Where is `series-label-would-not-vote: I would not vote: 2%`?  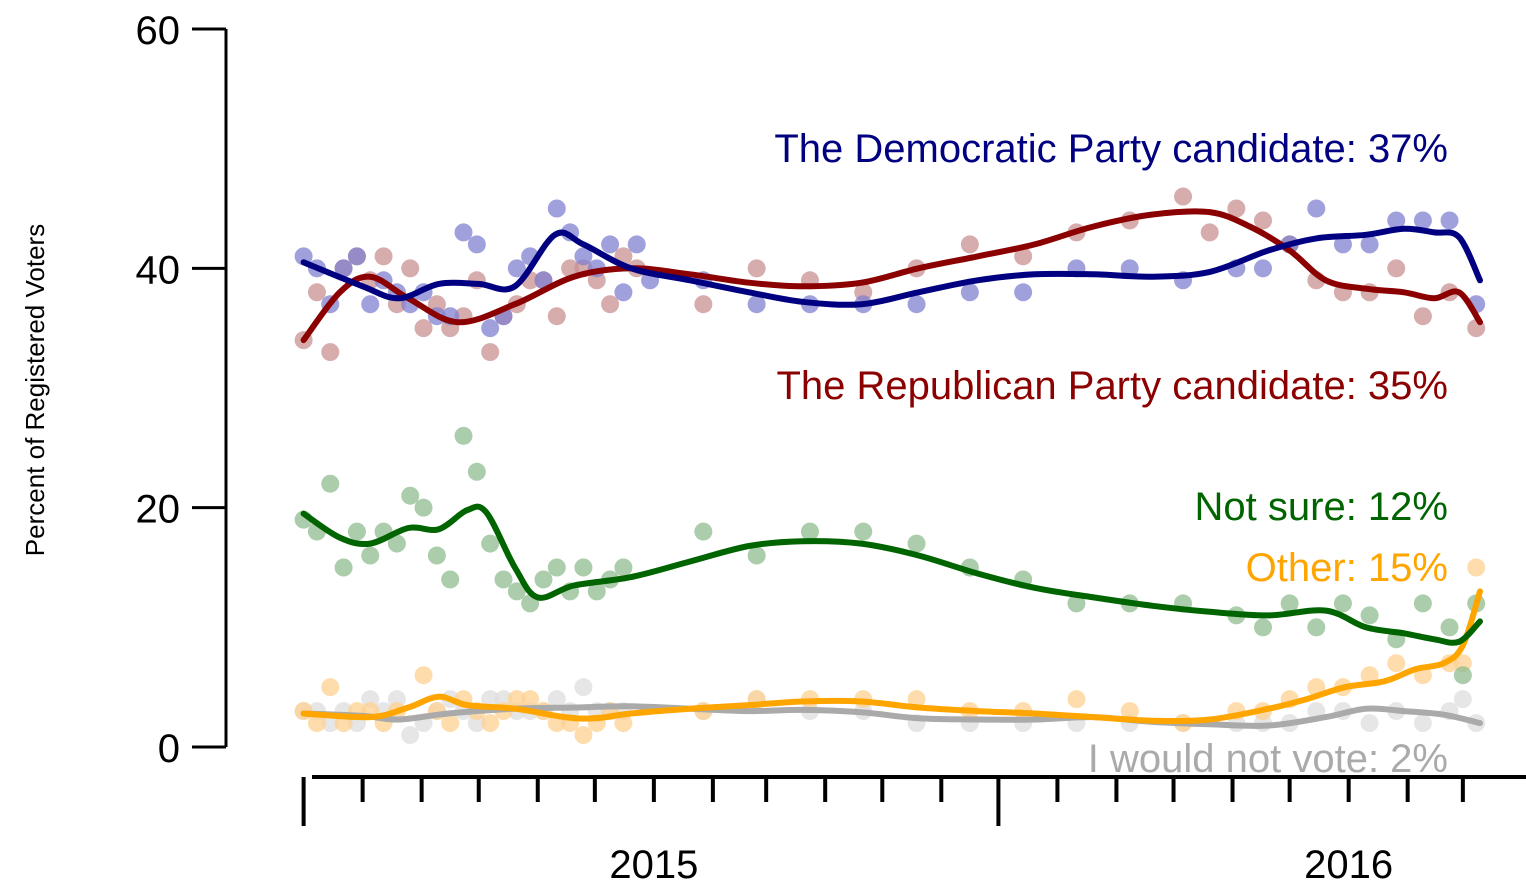
series-label-would-not-vote: I would not vote: 2% is located at coordinates (1268, 759).